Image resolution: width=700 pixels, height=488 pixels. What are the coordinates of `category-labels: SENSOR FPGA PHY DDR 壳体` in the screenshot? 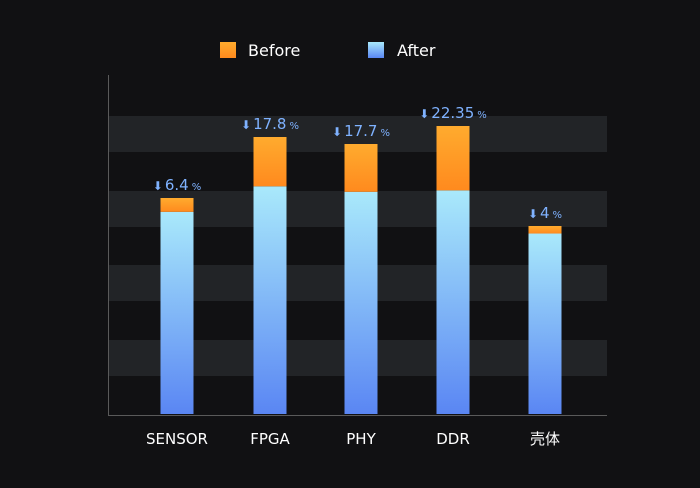 It's located at (353, 439).